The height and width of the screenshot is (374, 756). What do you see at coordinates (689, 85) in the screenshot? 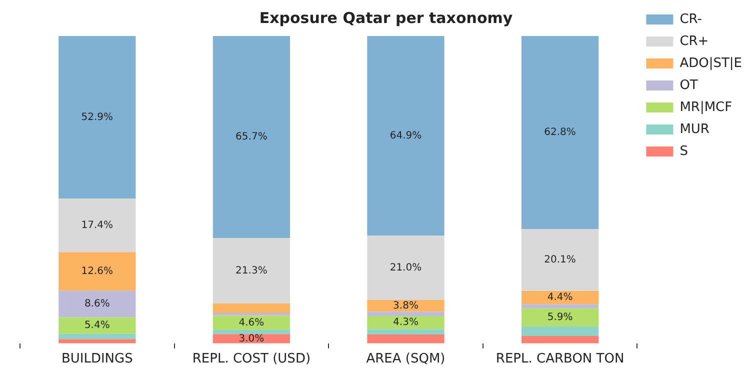
I see `legend-label: OT` at bounding box center [689, 85].